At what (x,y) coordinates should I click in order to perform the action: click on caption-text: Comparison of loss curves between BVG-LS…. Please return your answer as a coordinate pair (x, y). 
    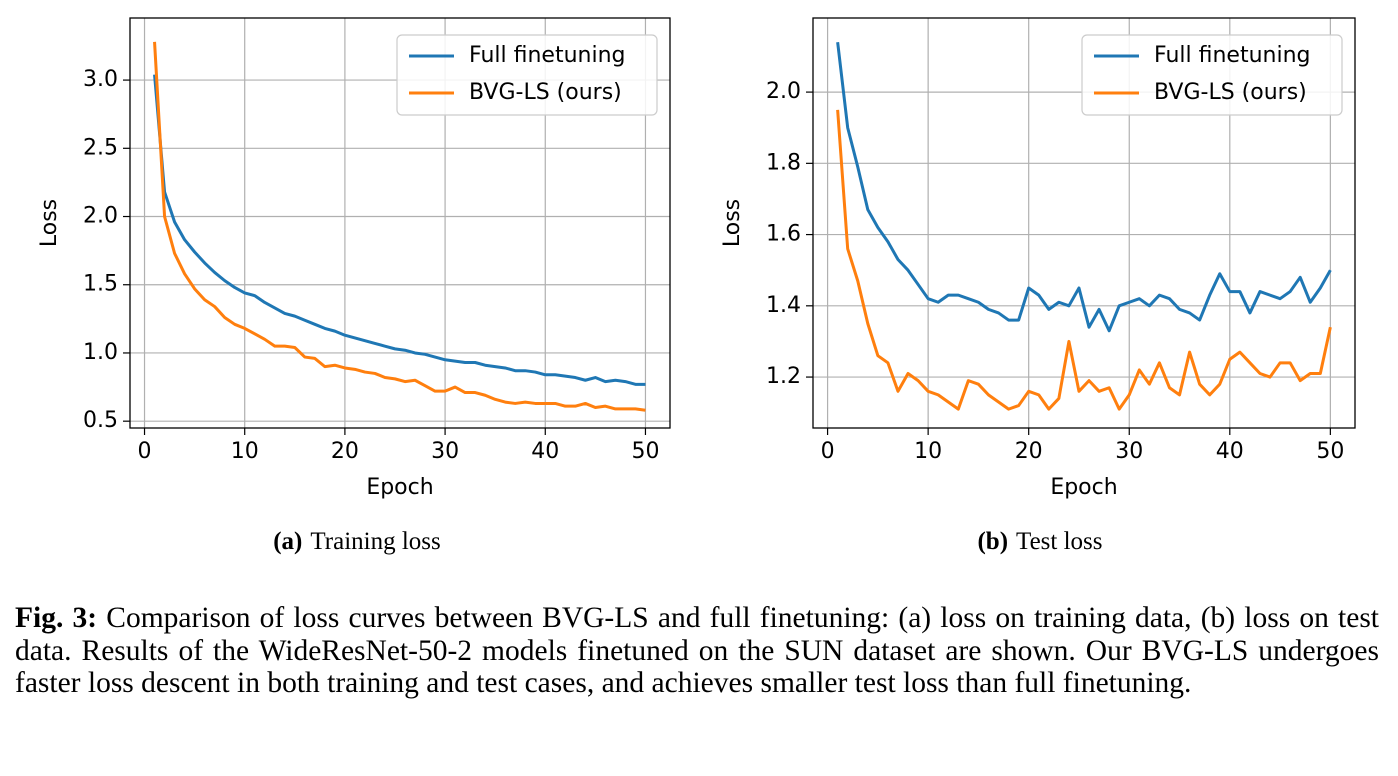
    Looking at the image, I should click on (697, 651).